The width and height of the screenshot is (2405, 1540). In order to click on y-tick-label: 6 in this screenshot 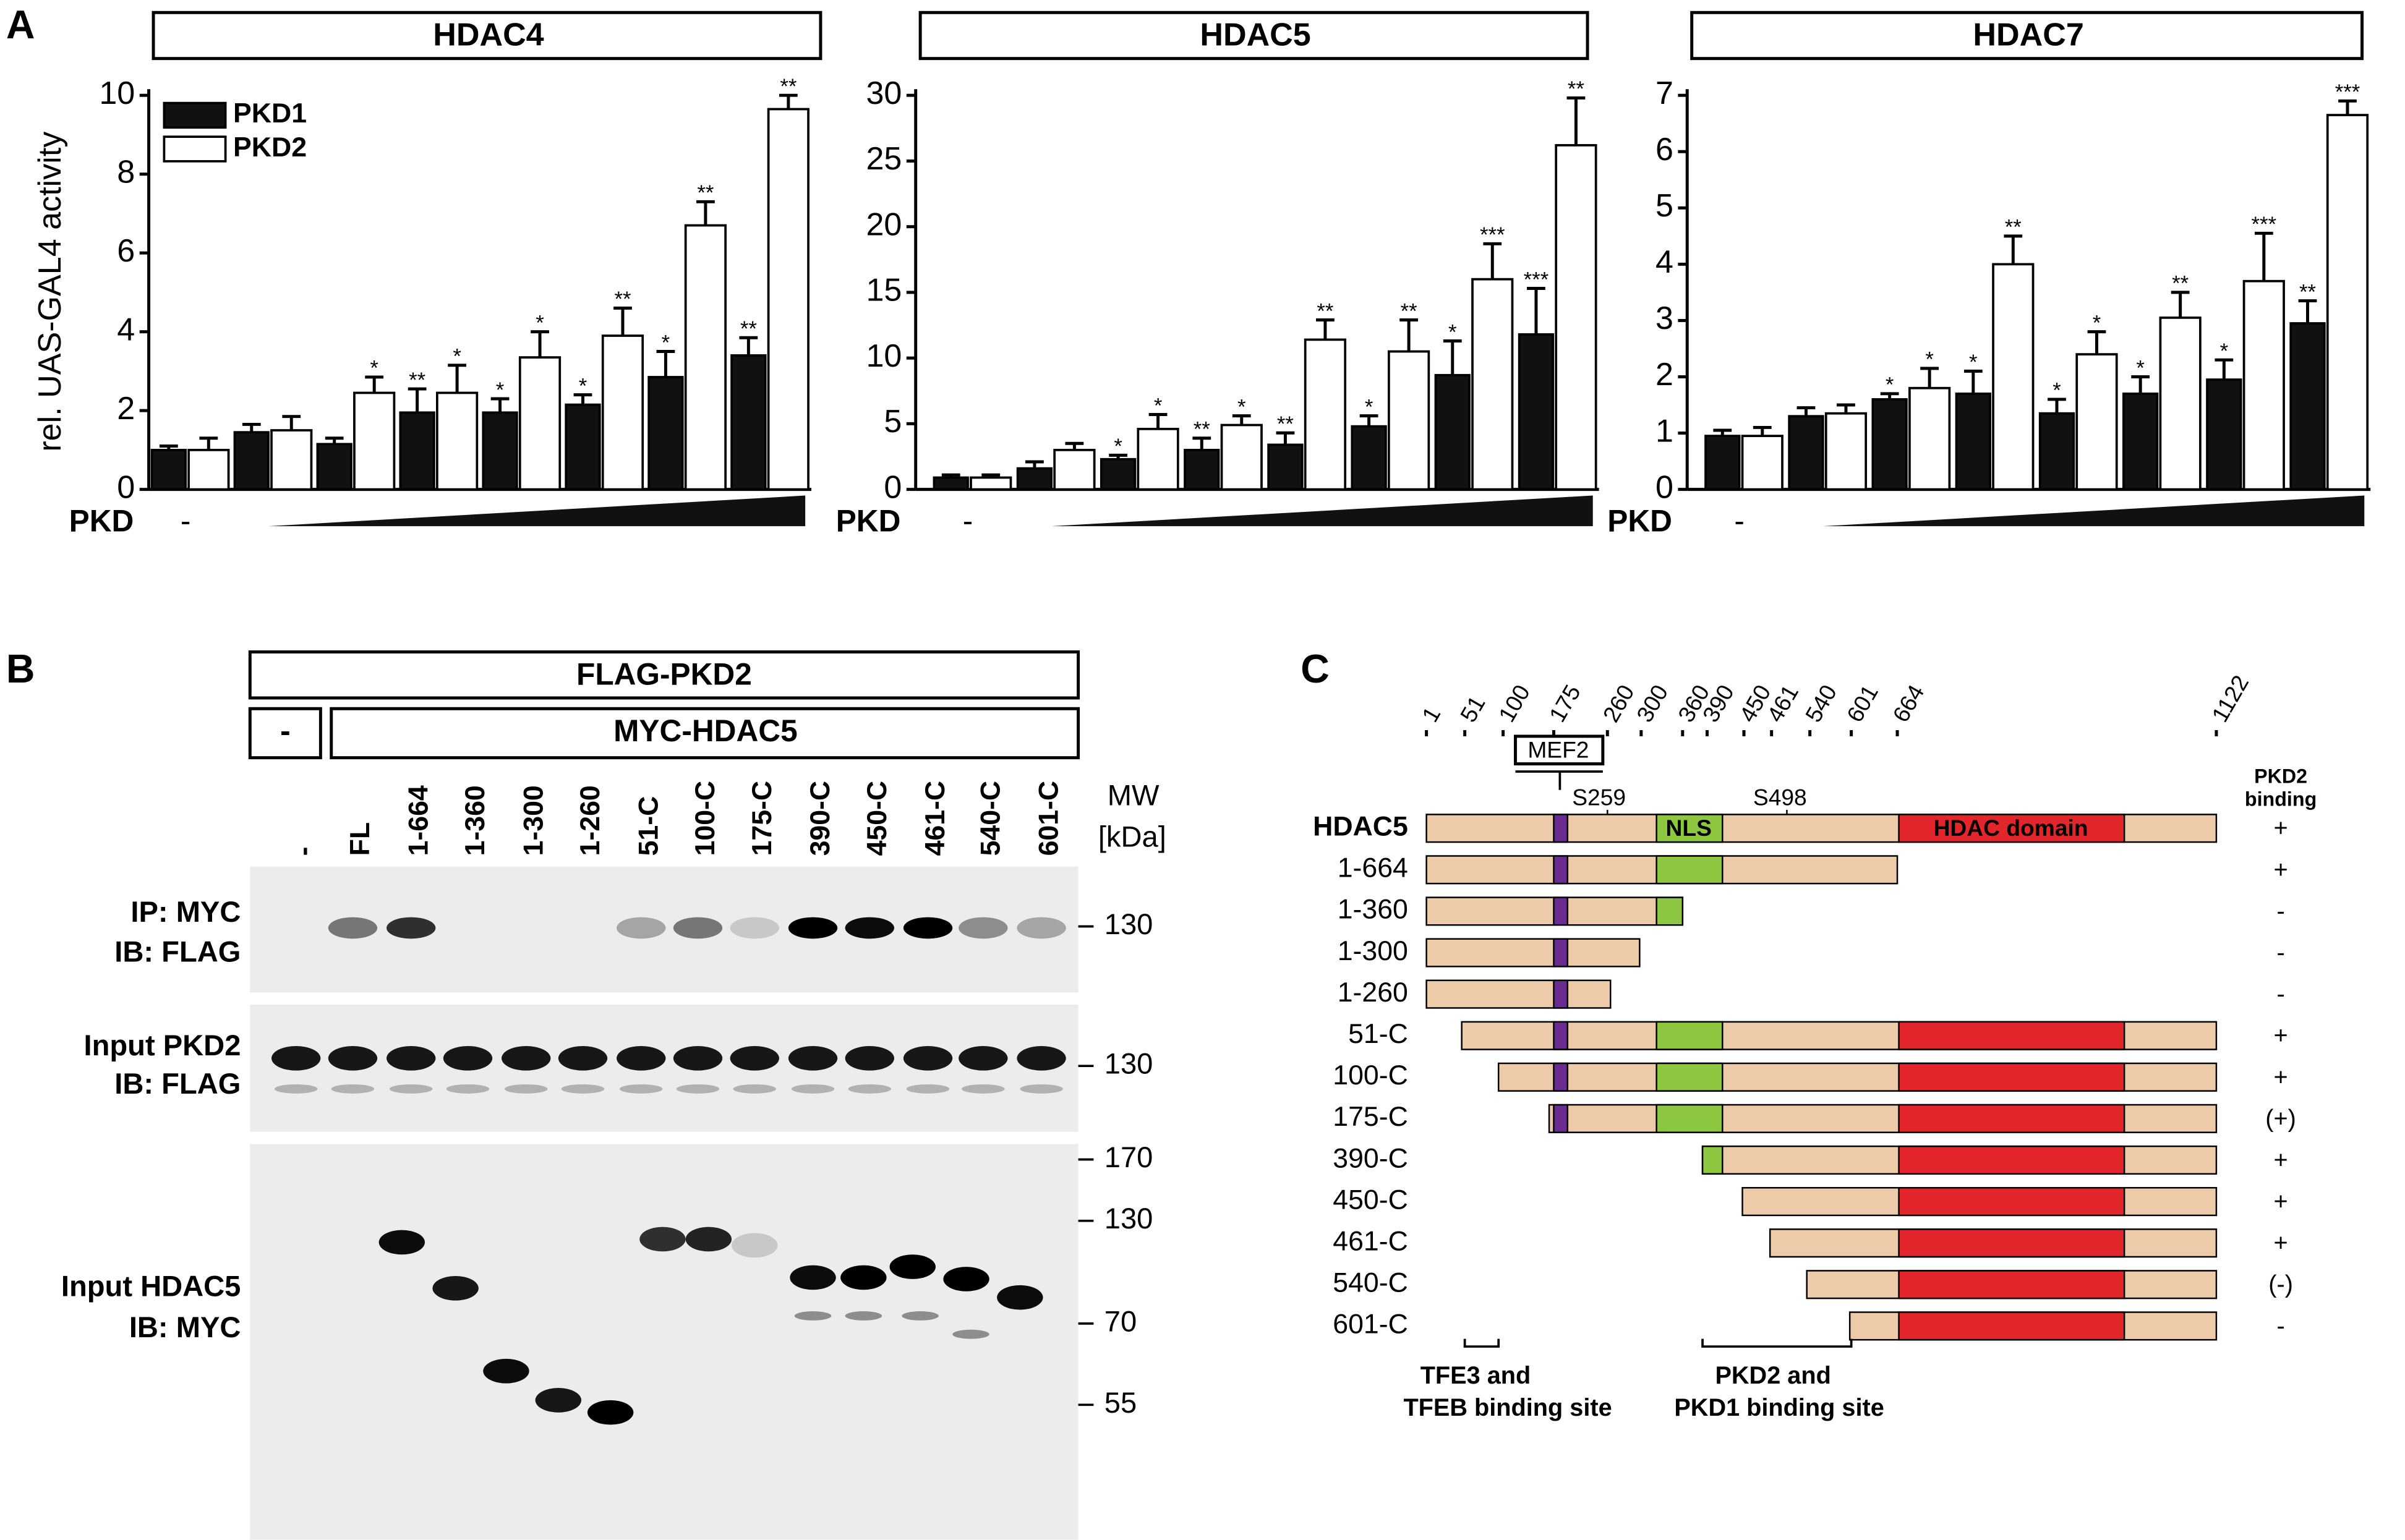, I will do `click(126, 251)`.